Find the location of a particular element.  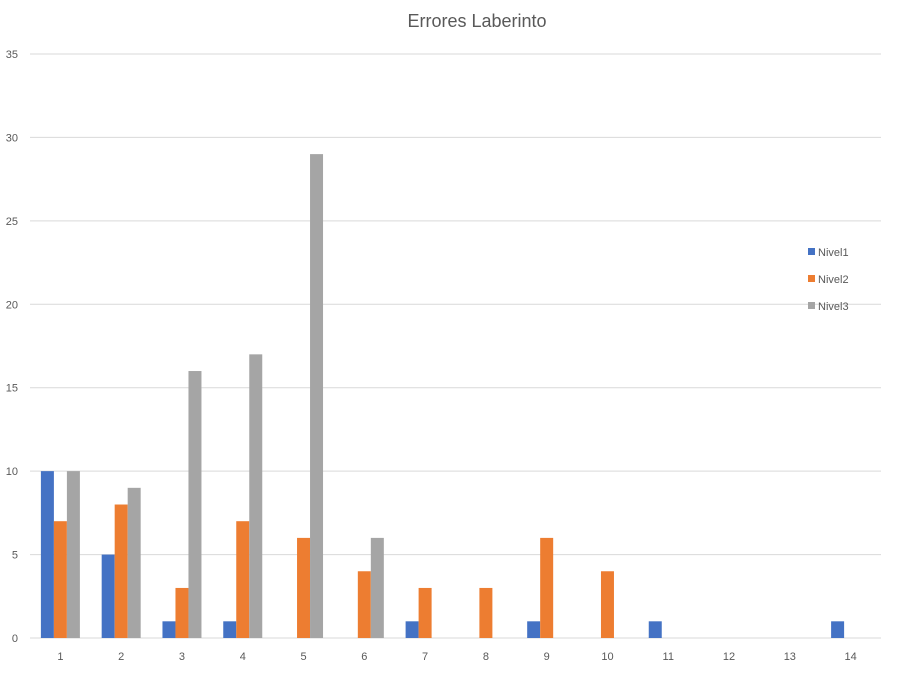

legend-label-nivel3: Nivel3 is located at coordinates (833, 307).